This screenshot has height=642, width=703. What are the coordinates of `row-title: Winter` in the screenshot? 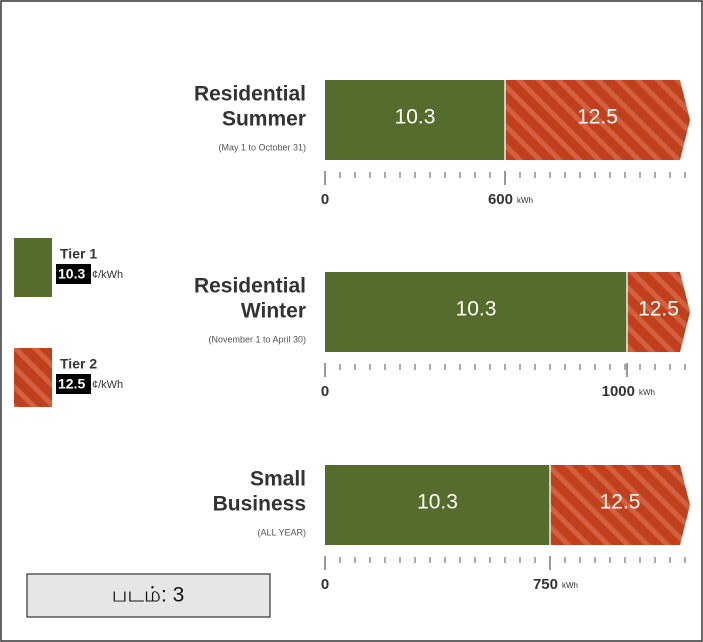 It's located at (273, 311).